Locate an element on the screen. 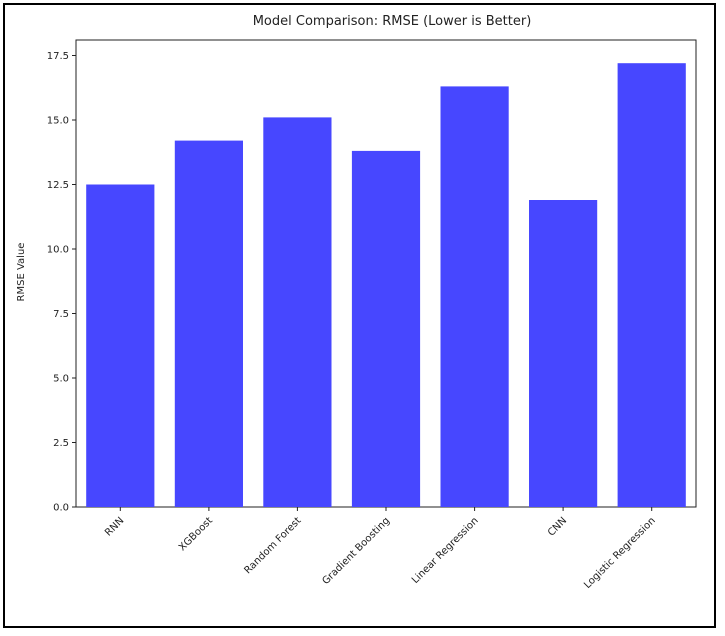 The image size is (725, 636). y-tick-label: 5.0 is located at coordinates (61, 379).